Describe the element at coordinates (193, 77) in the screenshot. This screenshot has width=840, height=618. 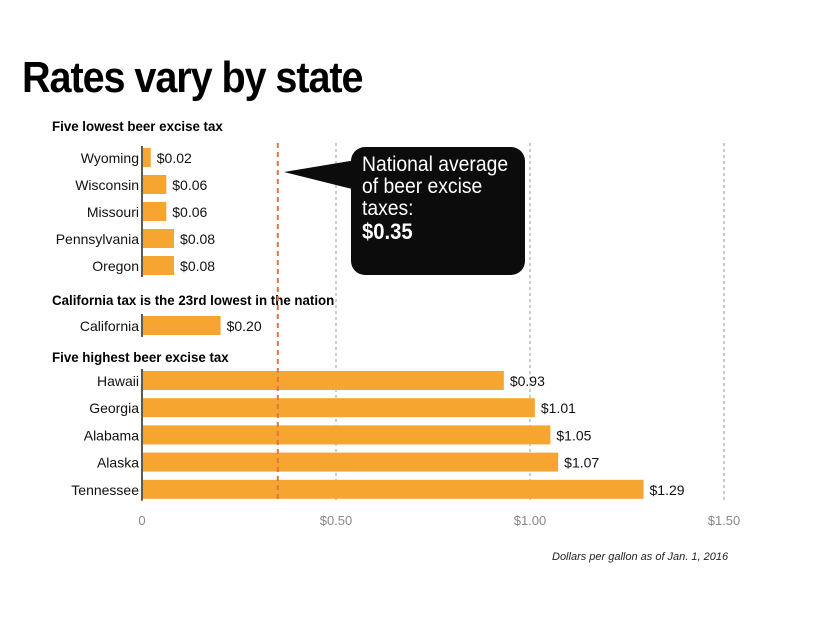
I see `chart-title: Rates vary by state` at that location.